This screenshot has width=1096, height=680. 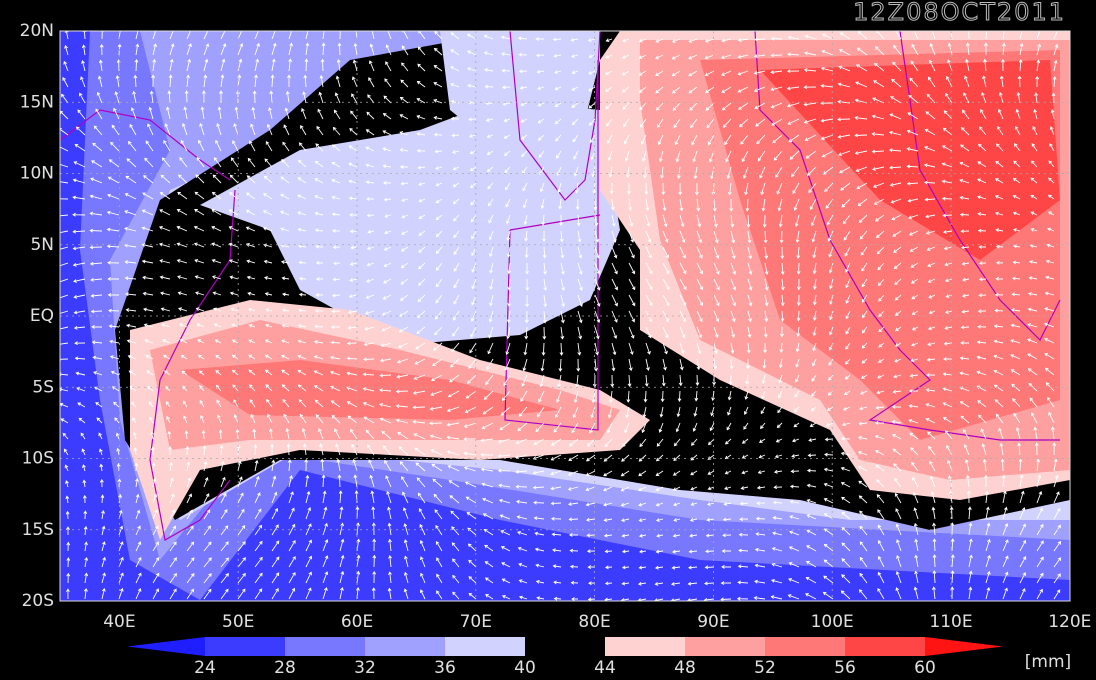 I want to click on lat-label: 5N, so click(x=42, y=245).